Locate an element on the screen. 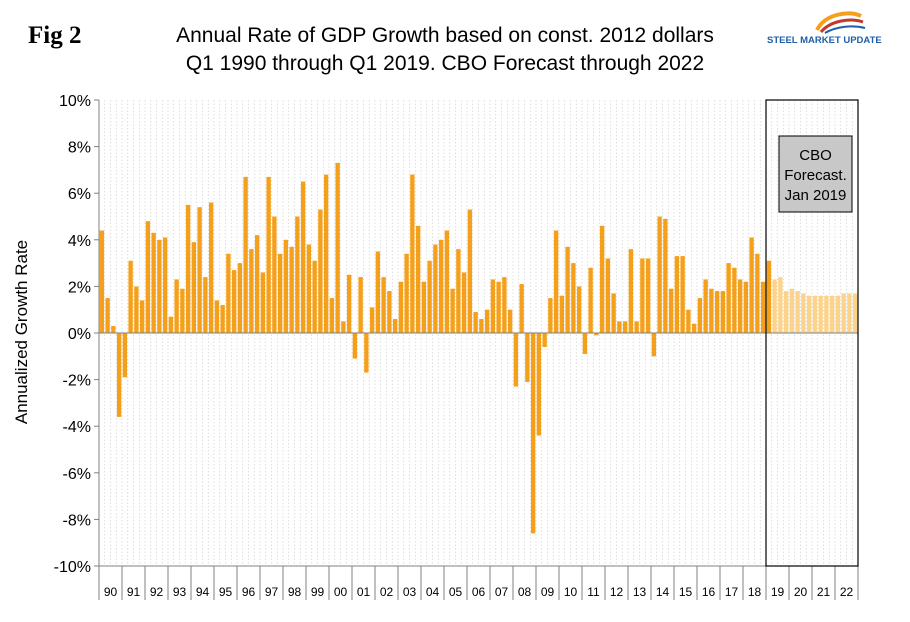  forecast-annotation-box is located at coordinates (815, 174).